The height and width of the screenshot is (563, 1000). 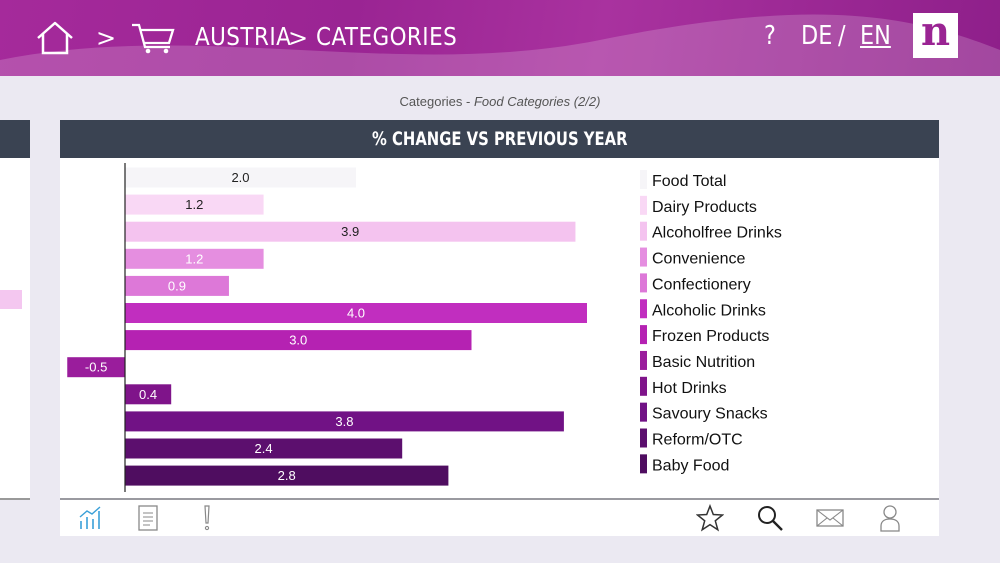 I want to click on bar-value-label: 0.4, so click(x=148, y=394).